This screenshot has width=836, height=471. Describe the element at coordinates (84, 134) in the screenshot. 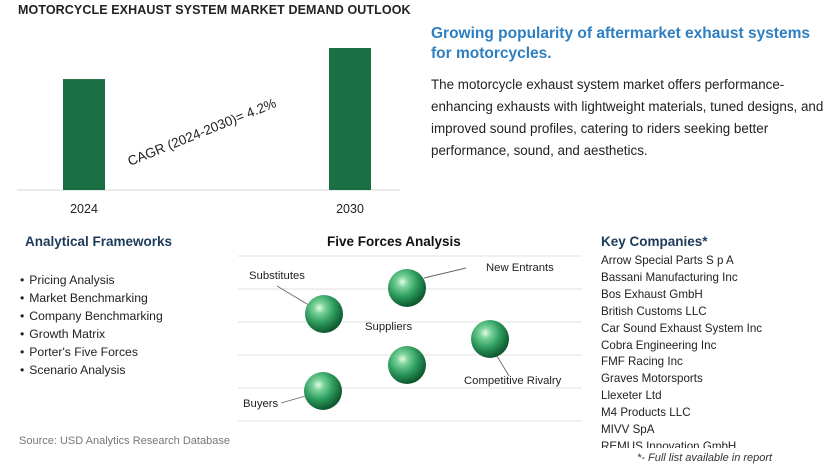

I see `bar-2024` at that location.